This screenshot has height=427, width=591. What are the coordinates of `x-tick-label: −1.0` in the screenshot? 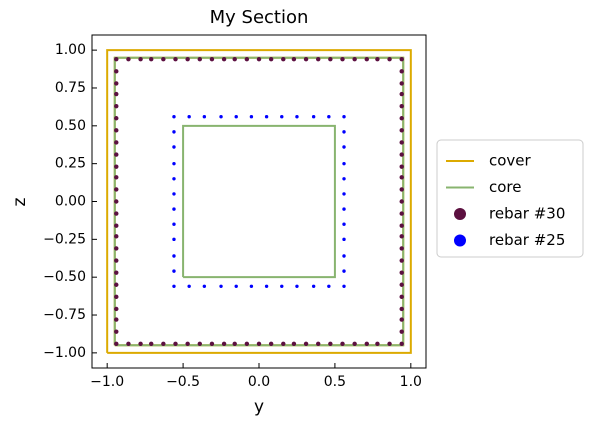 It's located at (107, 382).